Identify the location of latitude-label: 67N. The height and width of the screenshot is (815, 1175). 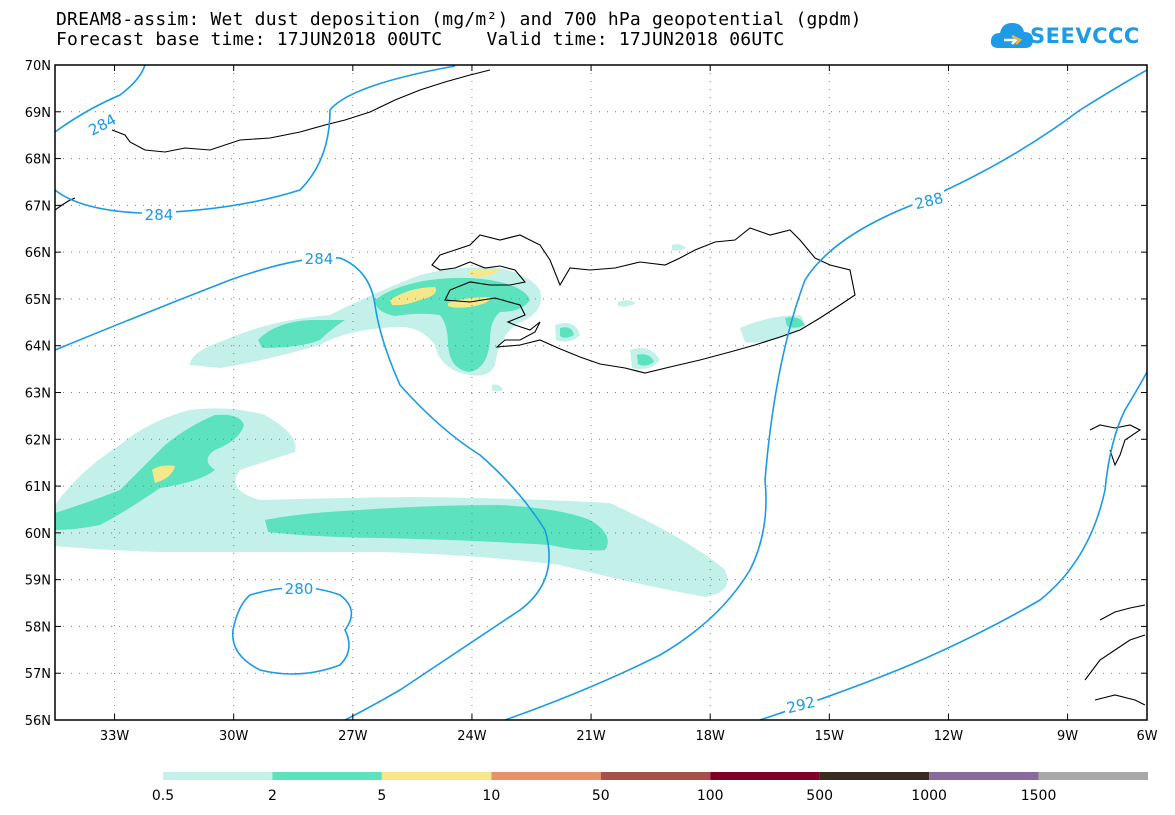
(38, 206).